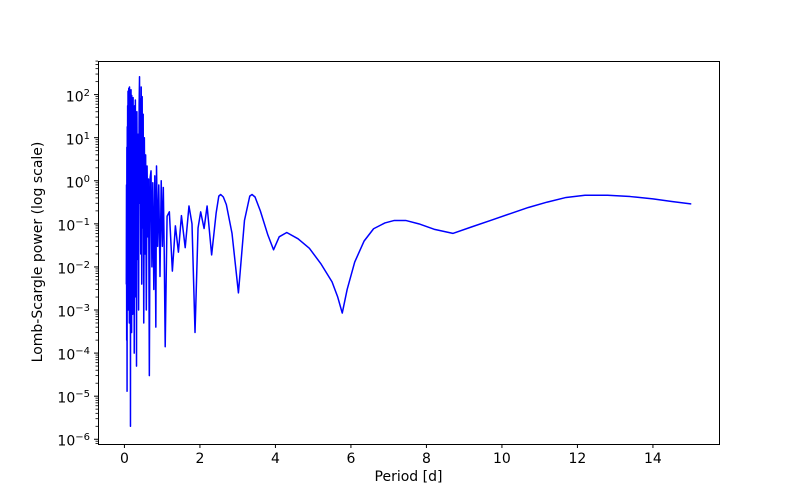  What do you see at coordinates (426, 459) in the screenshot?
I see `x-tick-label: 8` at bounding box center [426, 459].